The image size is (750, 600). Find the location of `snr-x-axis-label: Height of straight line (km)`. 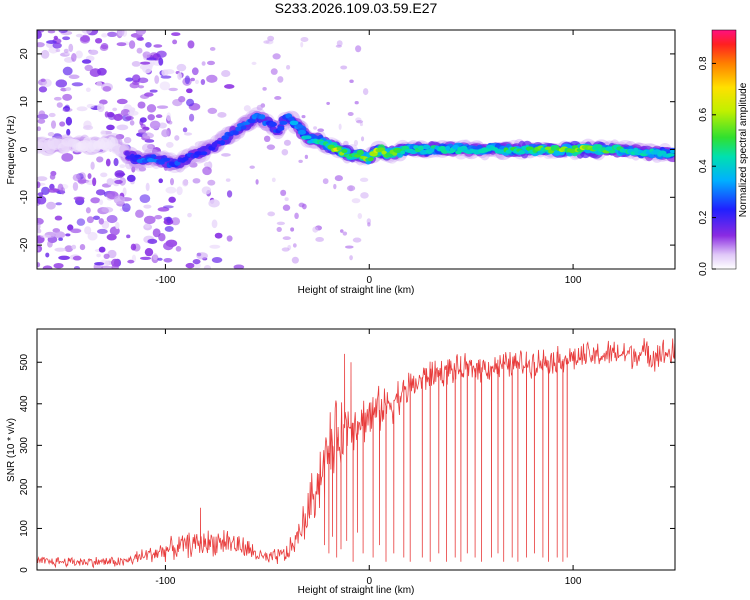

snr-x-axis-label: Height of straight line (km) is located at coordinates (356, 590).